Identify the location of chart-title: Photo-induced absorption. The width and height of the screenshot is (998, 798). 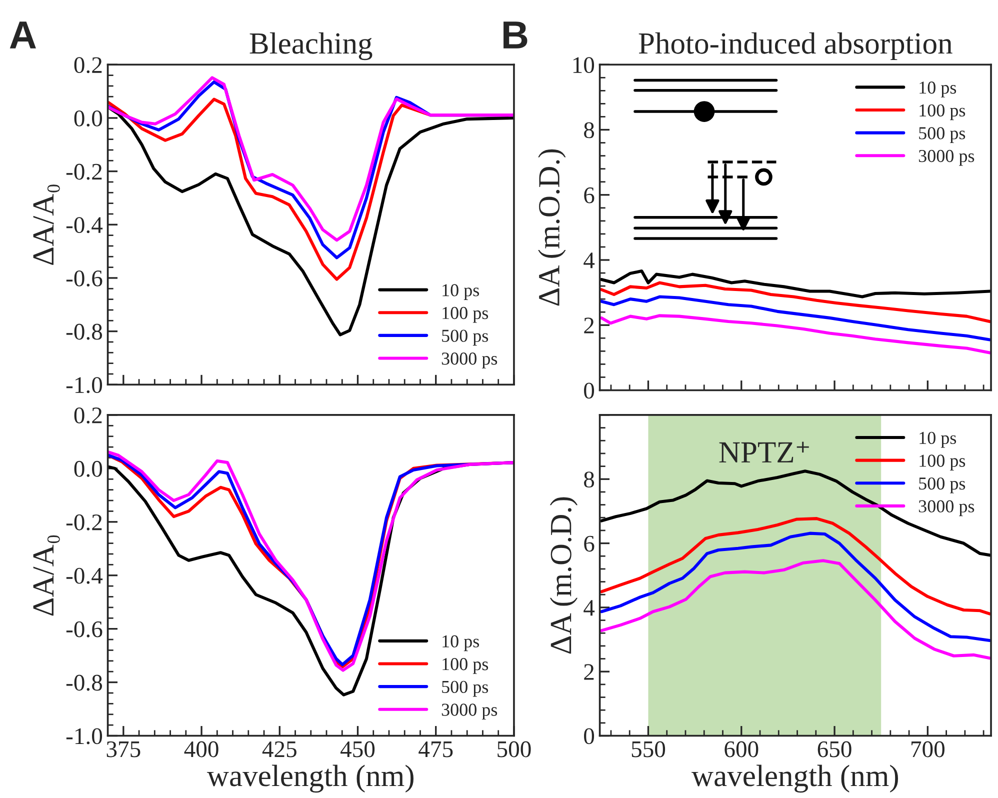
(795, 46).